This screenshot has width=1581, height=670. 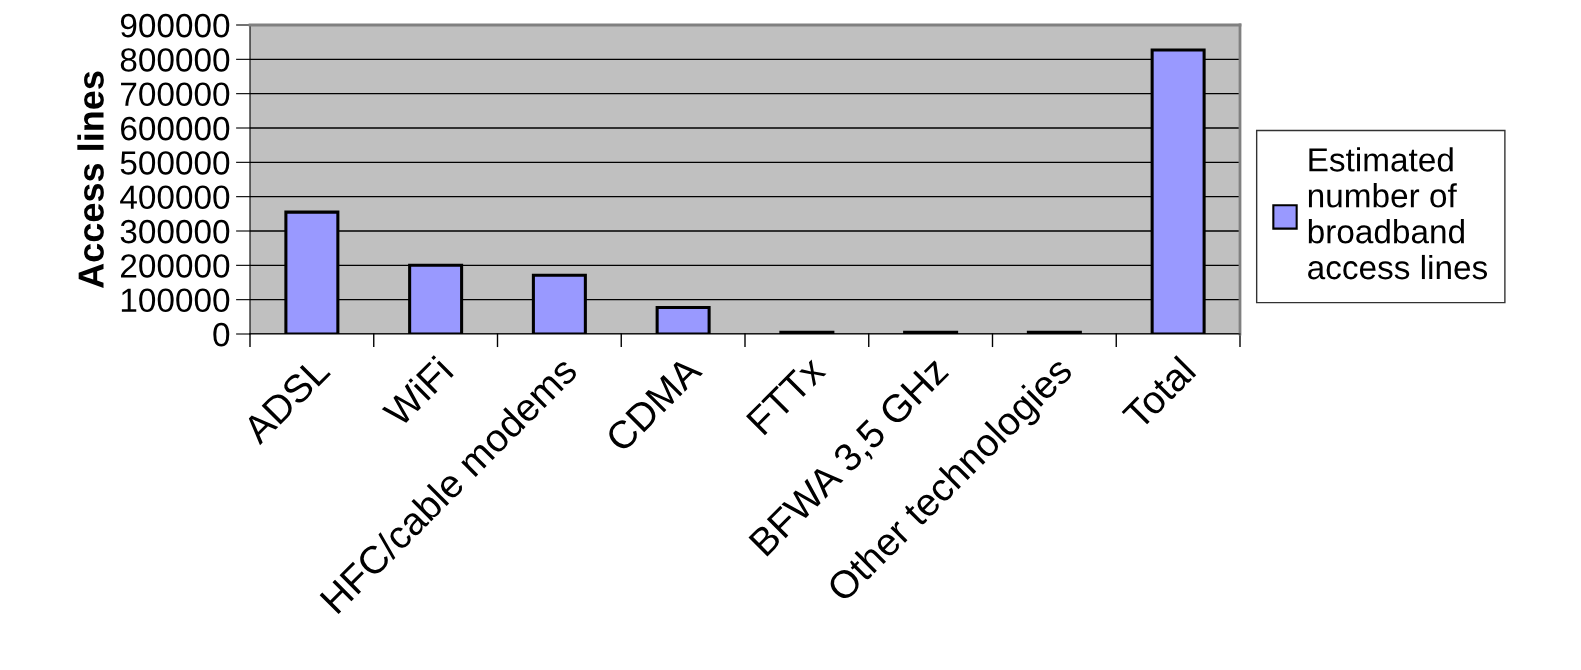 What do you see at coordinates (175, 128) in the screenshot?
I see `y-tick-label: 600000` at bounding box center [175, 128].